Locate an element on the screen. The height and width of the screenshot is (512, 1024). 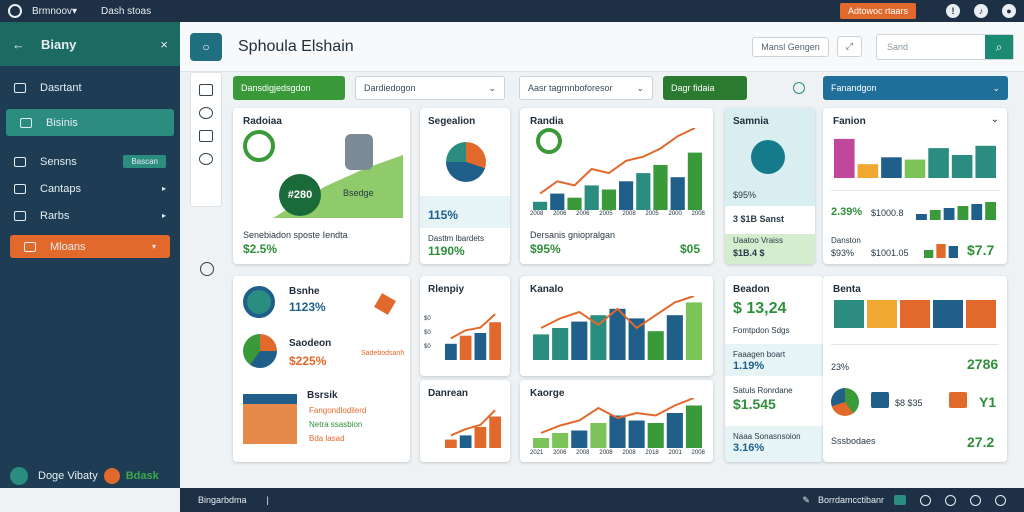
info-icon: ! is located at coordinates (953, 11).